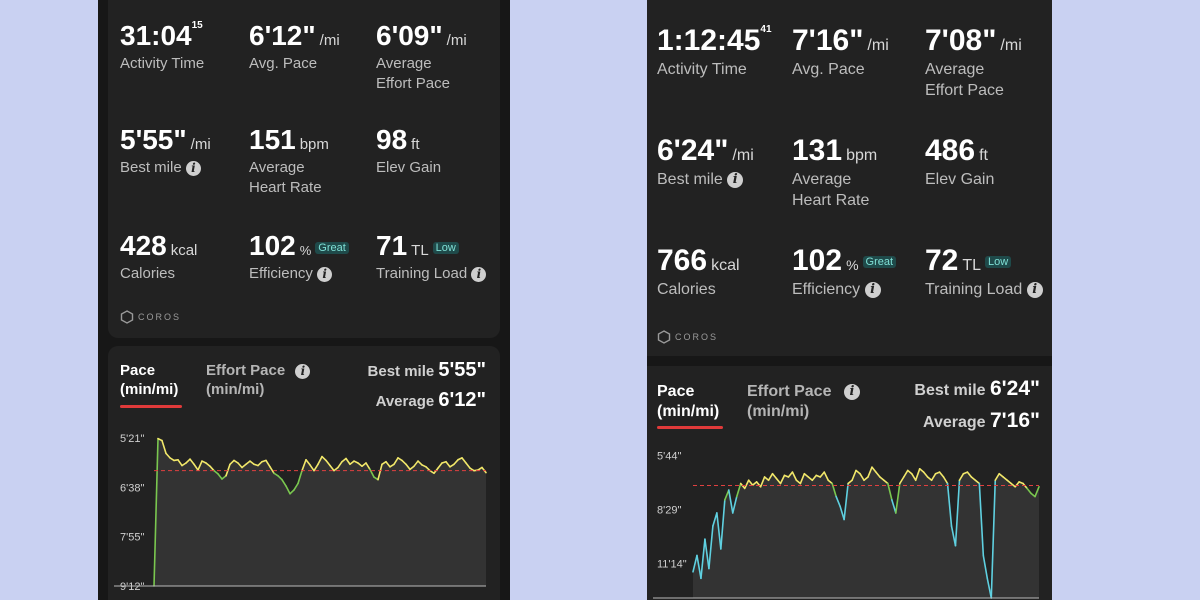 The width and height of the screenshot is (1200, 600). I want to click on avg-effort-pace-unit: /mi, so click(1011, 45).